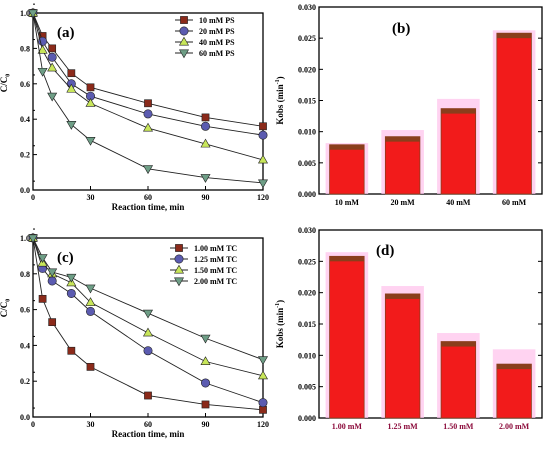 Image resolution: width=550 pixels, height=450 pixels. What do you see at coordinates (458, 202) in the screenshot?
I see `category-label: 40 mM` at bounding box center [458, 202].